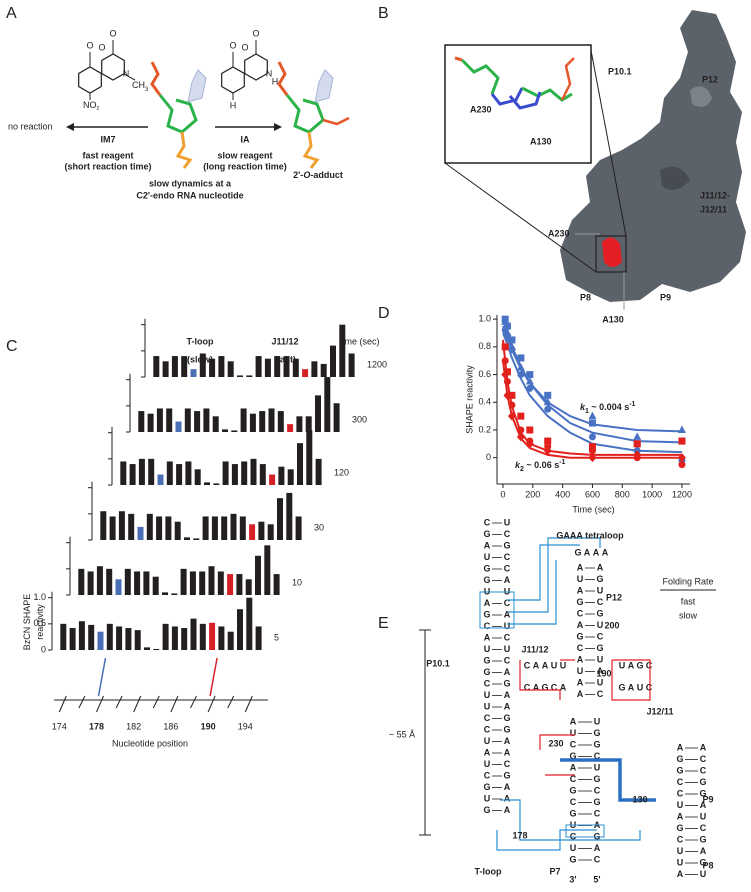 This screenshot has height=892, width=751. What do you see at coordinates (497, 610) in the screenshot?
I see `contact-box` at bounding box center [497, 610].